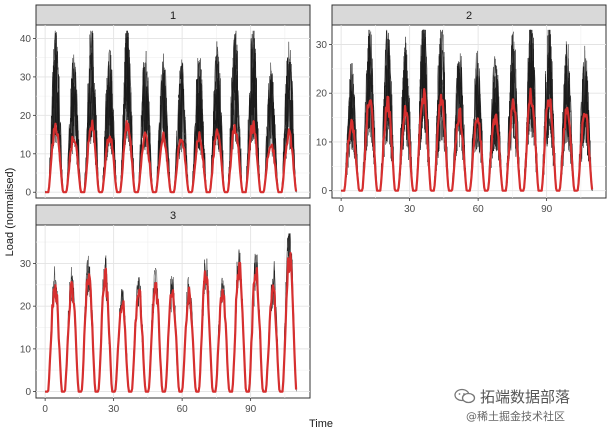 This screenshot has width=612, height=432. Describe the element at coordinates (321, 424) in the screenshot. I see `x-axis-title: Time` at that location.